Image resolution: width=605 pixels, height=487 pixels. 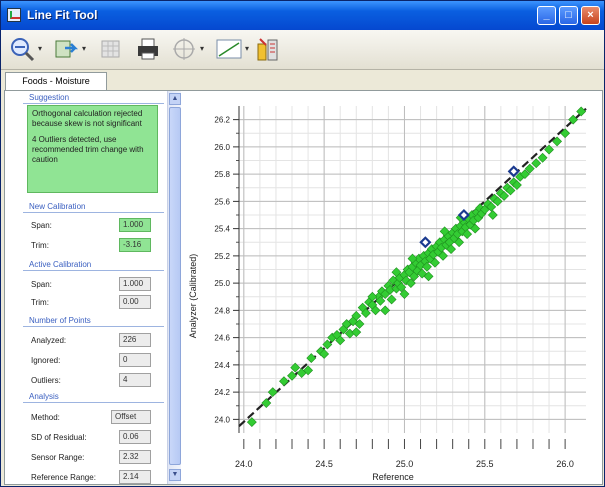 I want to click on outliers-value: 4, so click(x=135, y=380).